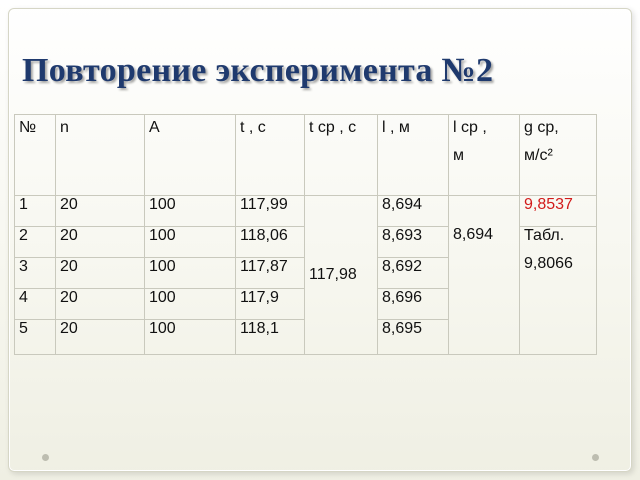  I want to click on cell-num: 3, so click(35, 273).